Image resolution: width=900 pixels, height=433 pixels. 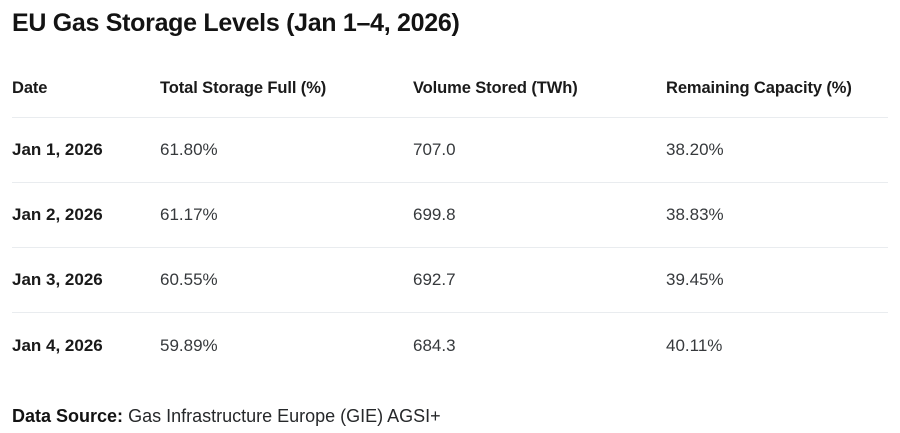 I want to click on column-header-date: Date, so click(x=30, y=88).